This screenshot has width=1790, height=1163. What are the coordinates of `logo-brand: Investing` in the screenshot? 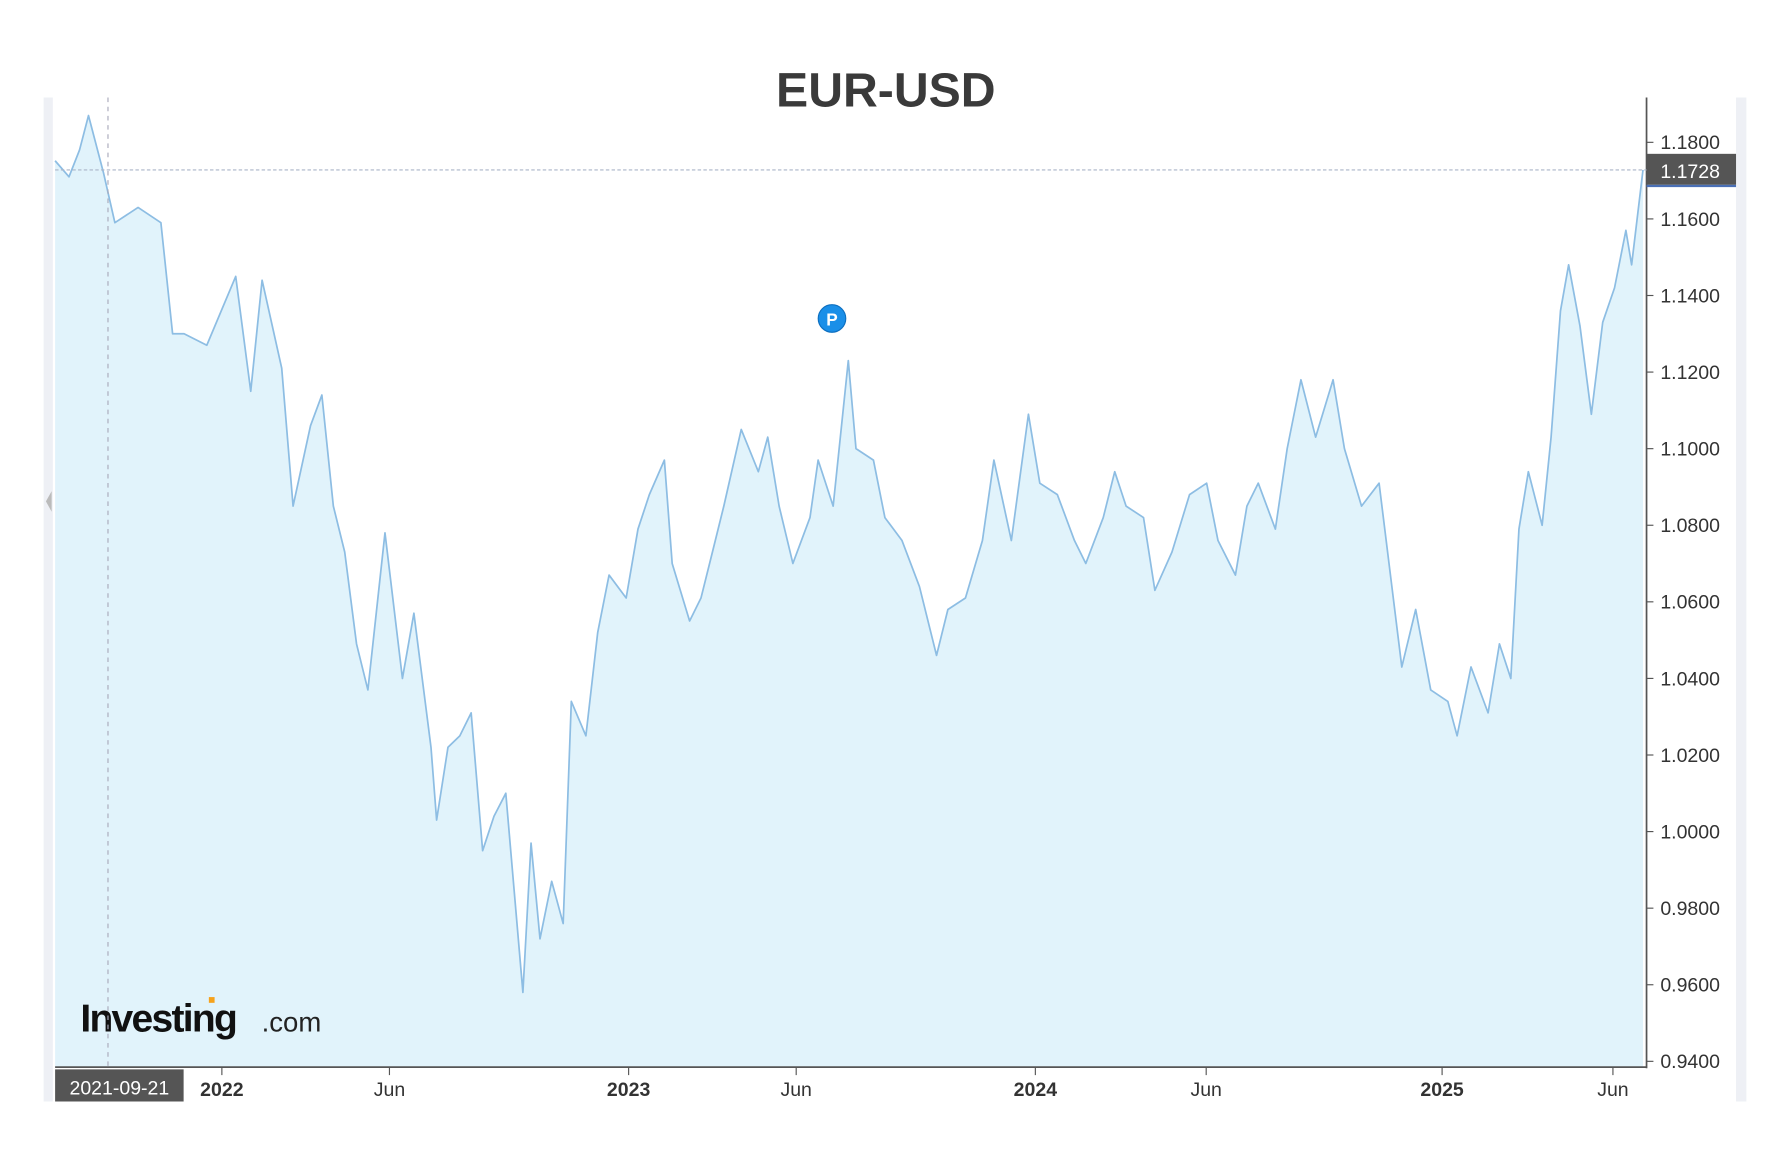 It's located at (158, 1019).